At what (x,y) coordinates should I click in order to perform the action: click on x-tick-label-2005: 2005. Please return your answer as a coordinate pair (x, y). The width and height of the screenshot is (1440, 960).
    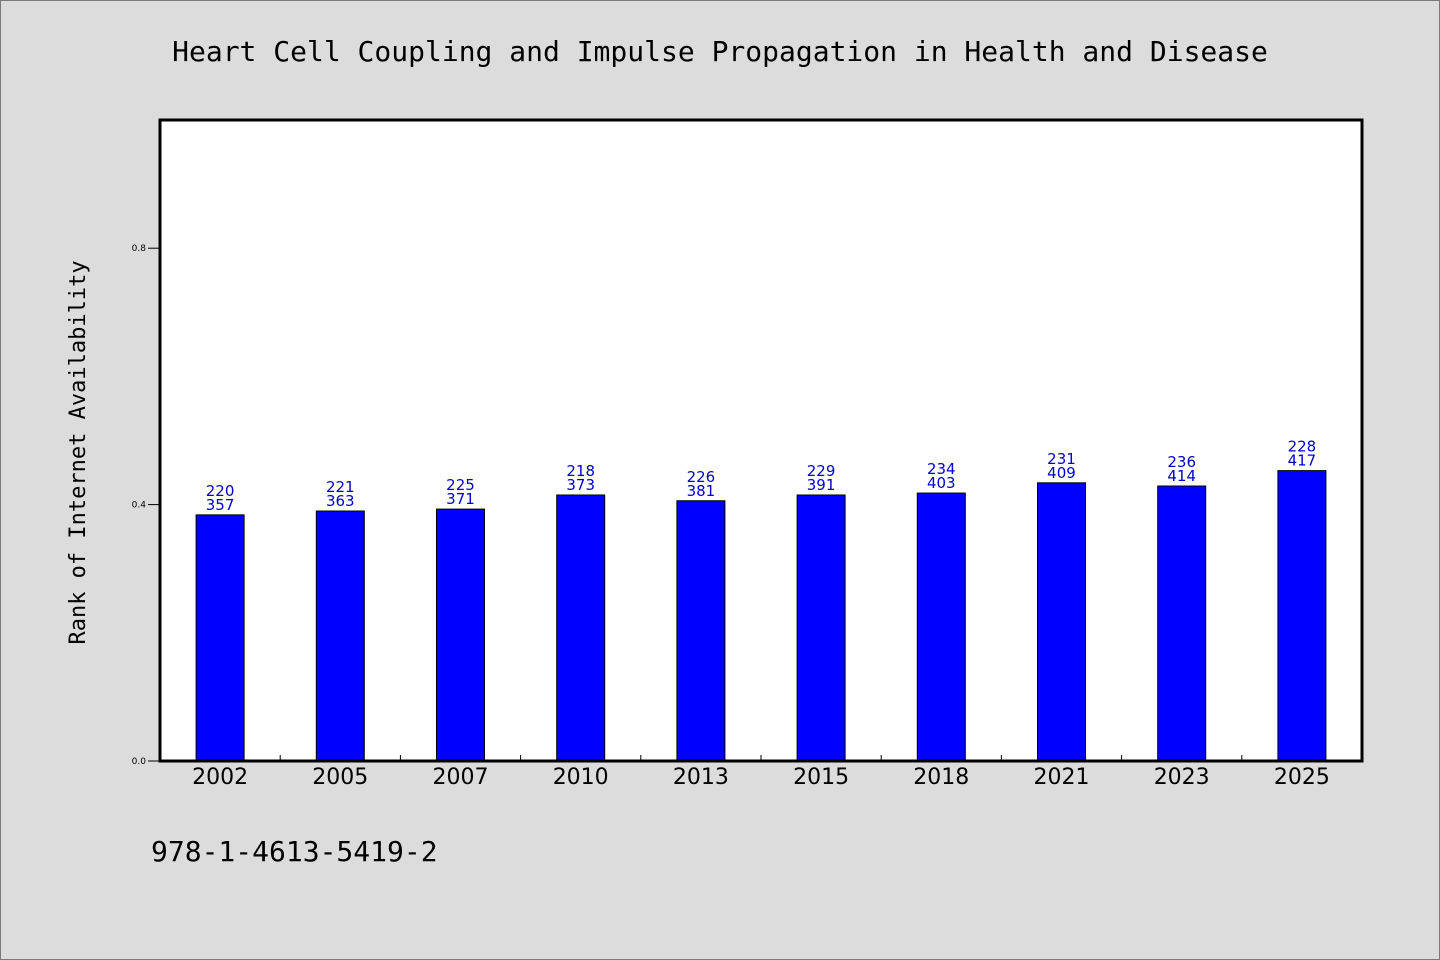
    Looking at the image, I should click on (340, 777).